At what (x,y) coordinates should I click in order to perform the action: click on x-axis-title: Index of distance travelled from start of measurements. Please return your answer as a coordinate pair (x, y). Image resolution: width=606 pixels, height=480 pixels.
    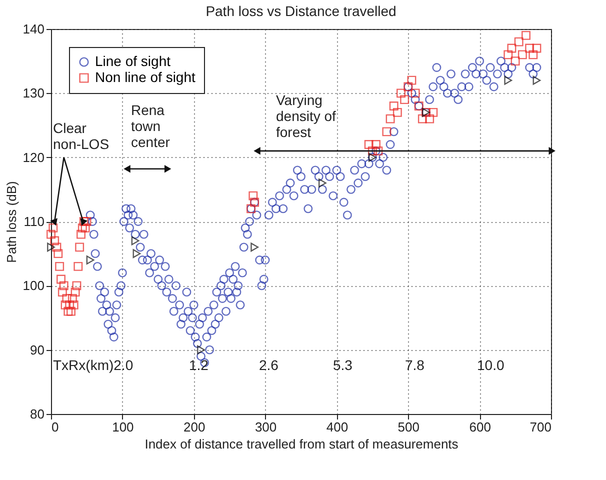
    Looking at the image, I should click on (301, 444).